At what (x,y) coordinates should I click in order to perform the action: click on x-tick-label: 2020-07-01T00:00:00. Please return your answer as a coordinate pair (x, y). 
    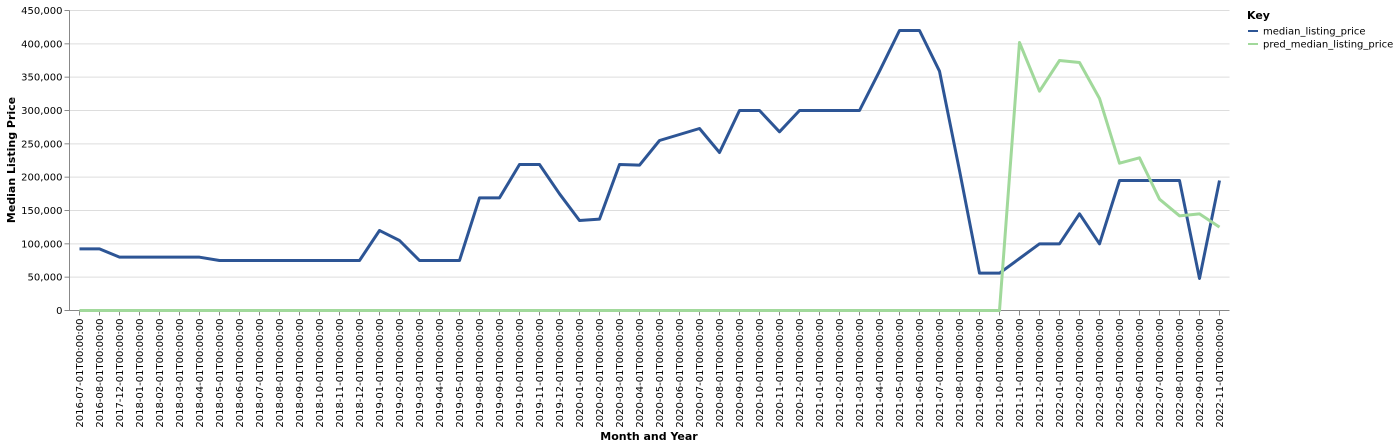
    Looking at the image, I should click on (700, 373).